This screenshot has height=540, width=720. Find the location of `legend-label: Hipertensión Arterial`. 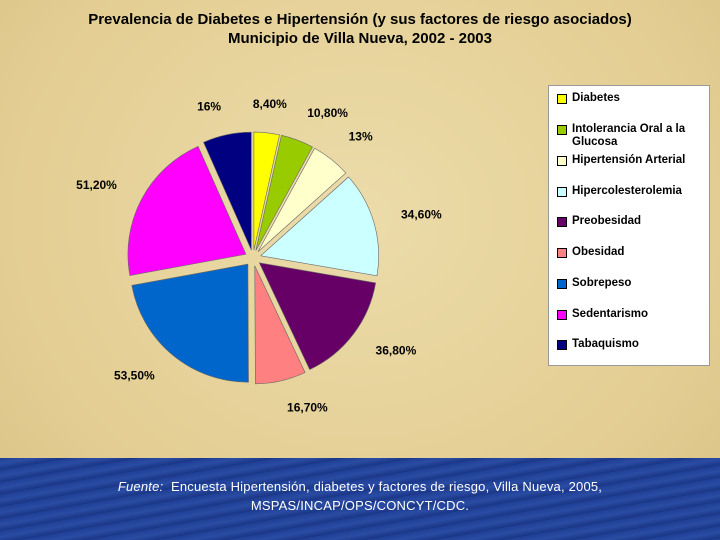

legend-label: Hipertensión Arterial is located at coordinates (629, 160).